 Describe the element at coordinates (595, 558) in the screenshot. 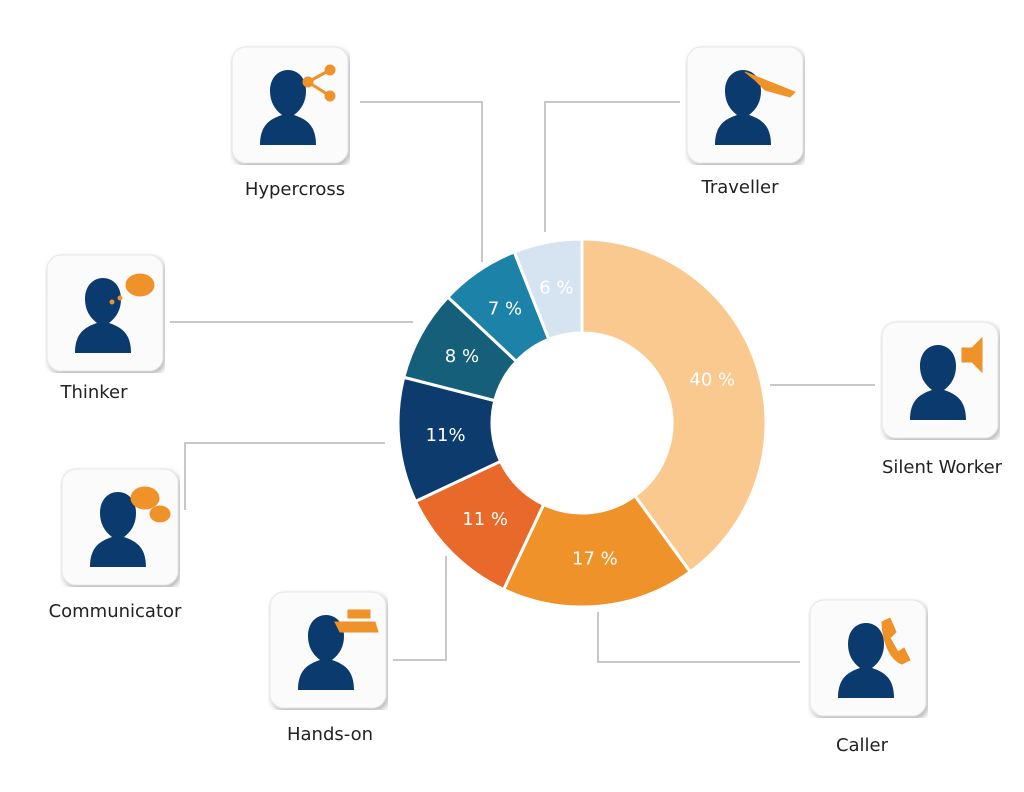

I see `value-label: 17 %` at that location.